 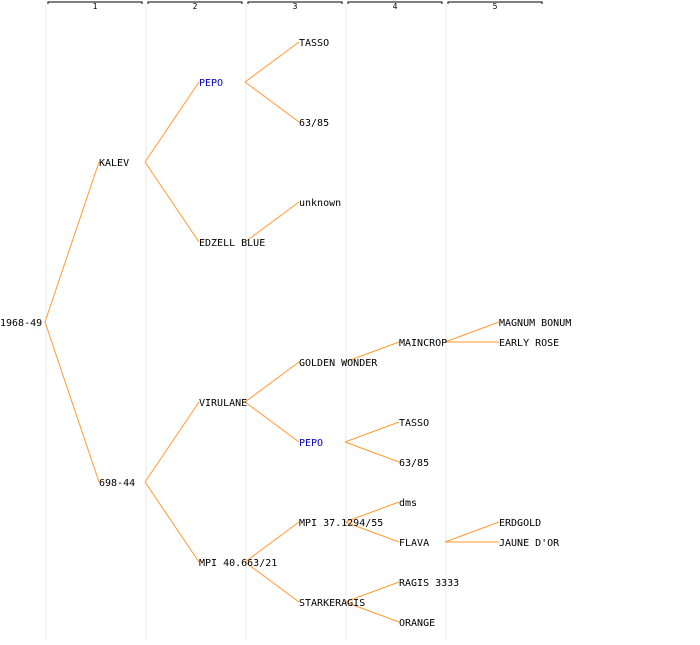 What do you see at coordinates (372, 432) in the screenshot?
I see `edge-n11-n15` at bounding box center [372, 432].